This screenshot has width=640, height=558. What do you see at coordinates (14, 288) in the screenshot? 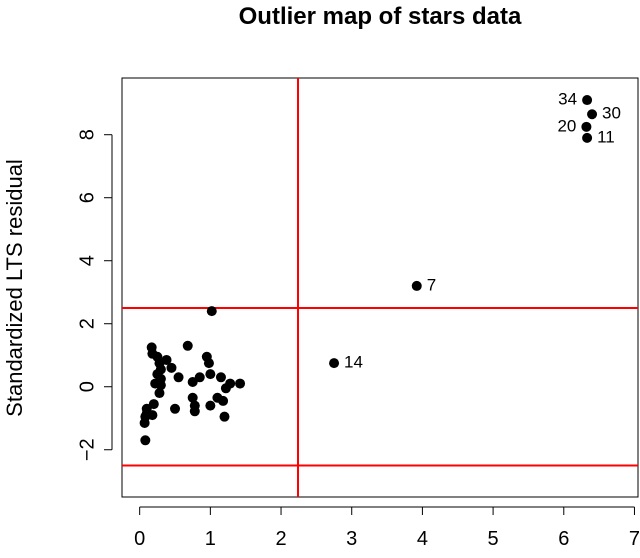
I see `y-axis-label: Standardized LTS residual` at bounding box center [14, 288].